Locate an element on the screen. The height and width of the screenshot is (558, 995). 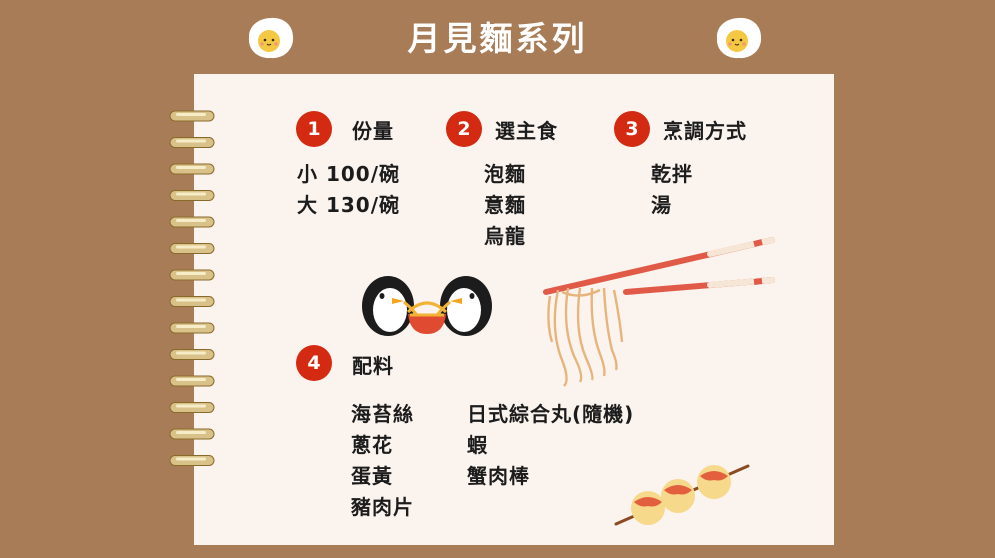
list-item: 蛋黃 is located at coordinates (372, 476).